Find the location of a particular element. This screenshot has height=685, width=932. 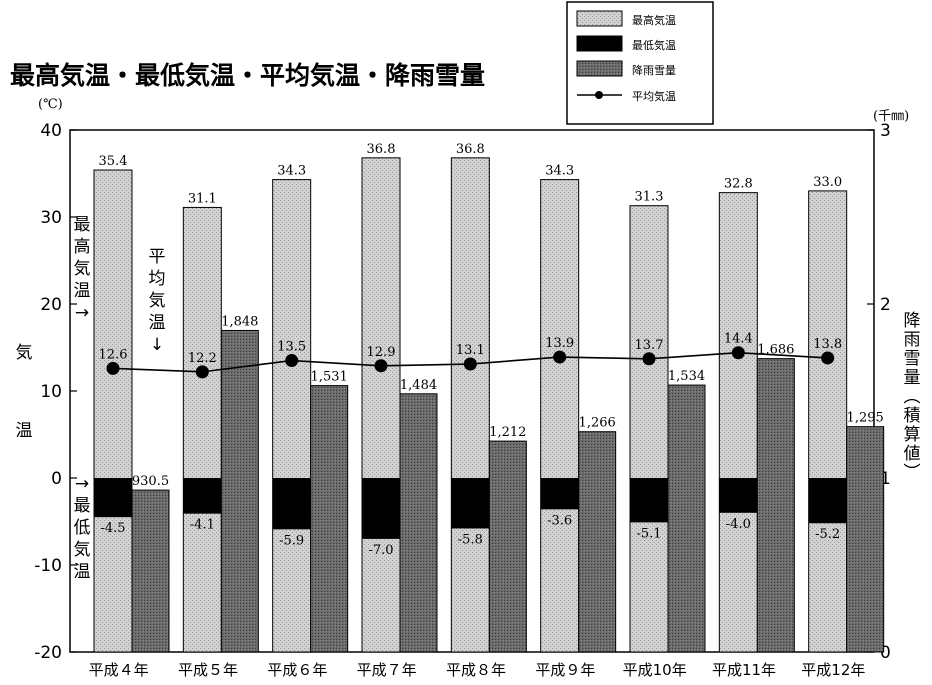

legend-label: 降雨雪量 is located at coordinates (654, 70).